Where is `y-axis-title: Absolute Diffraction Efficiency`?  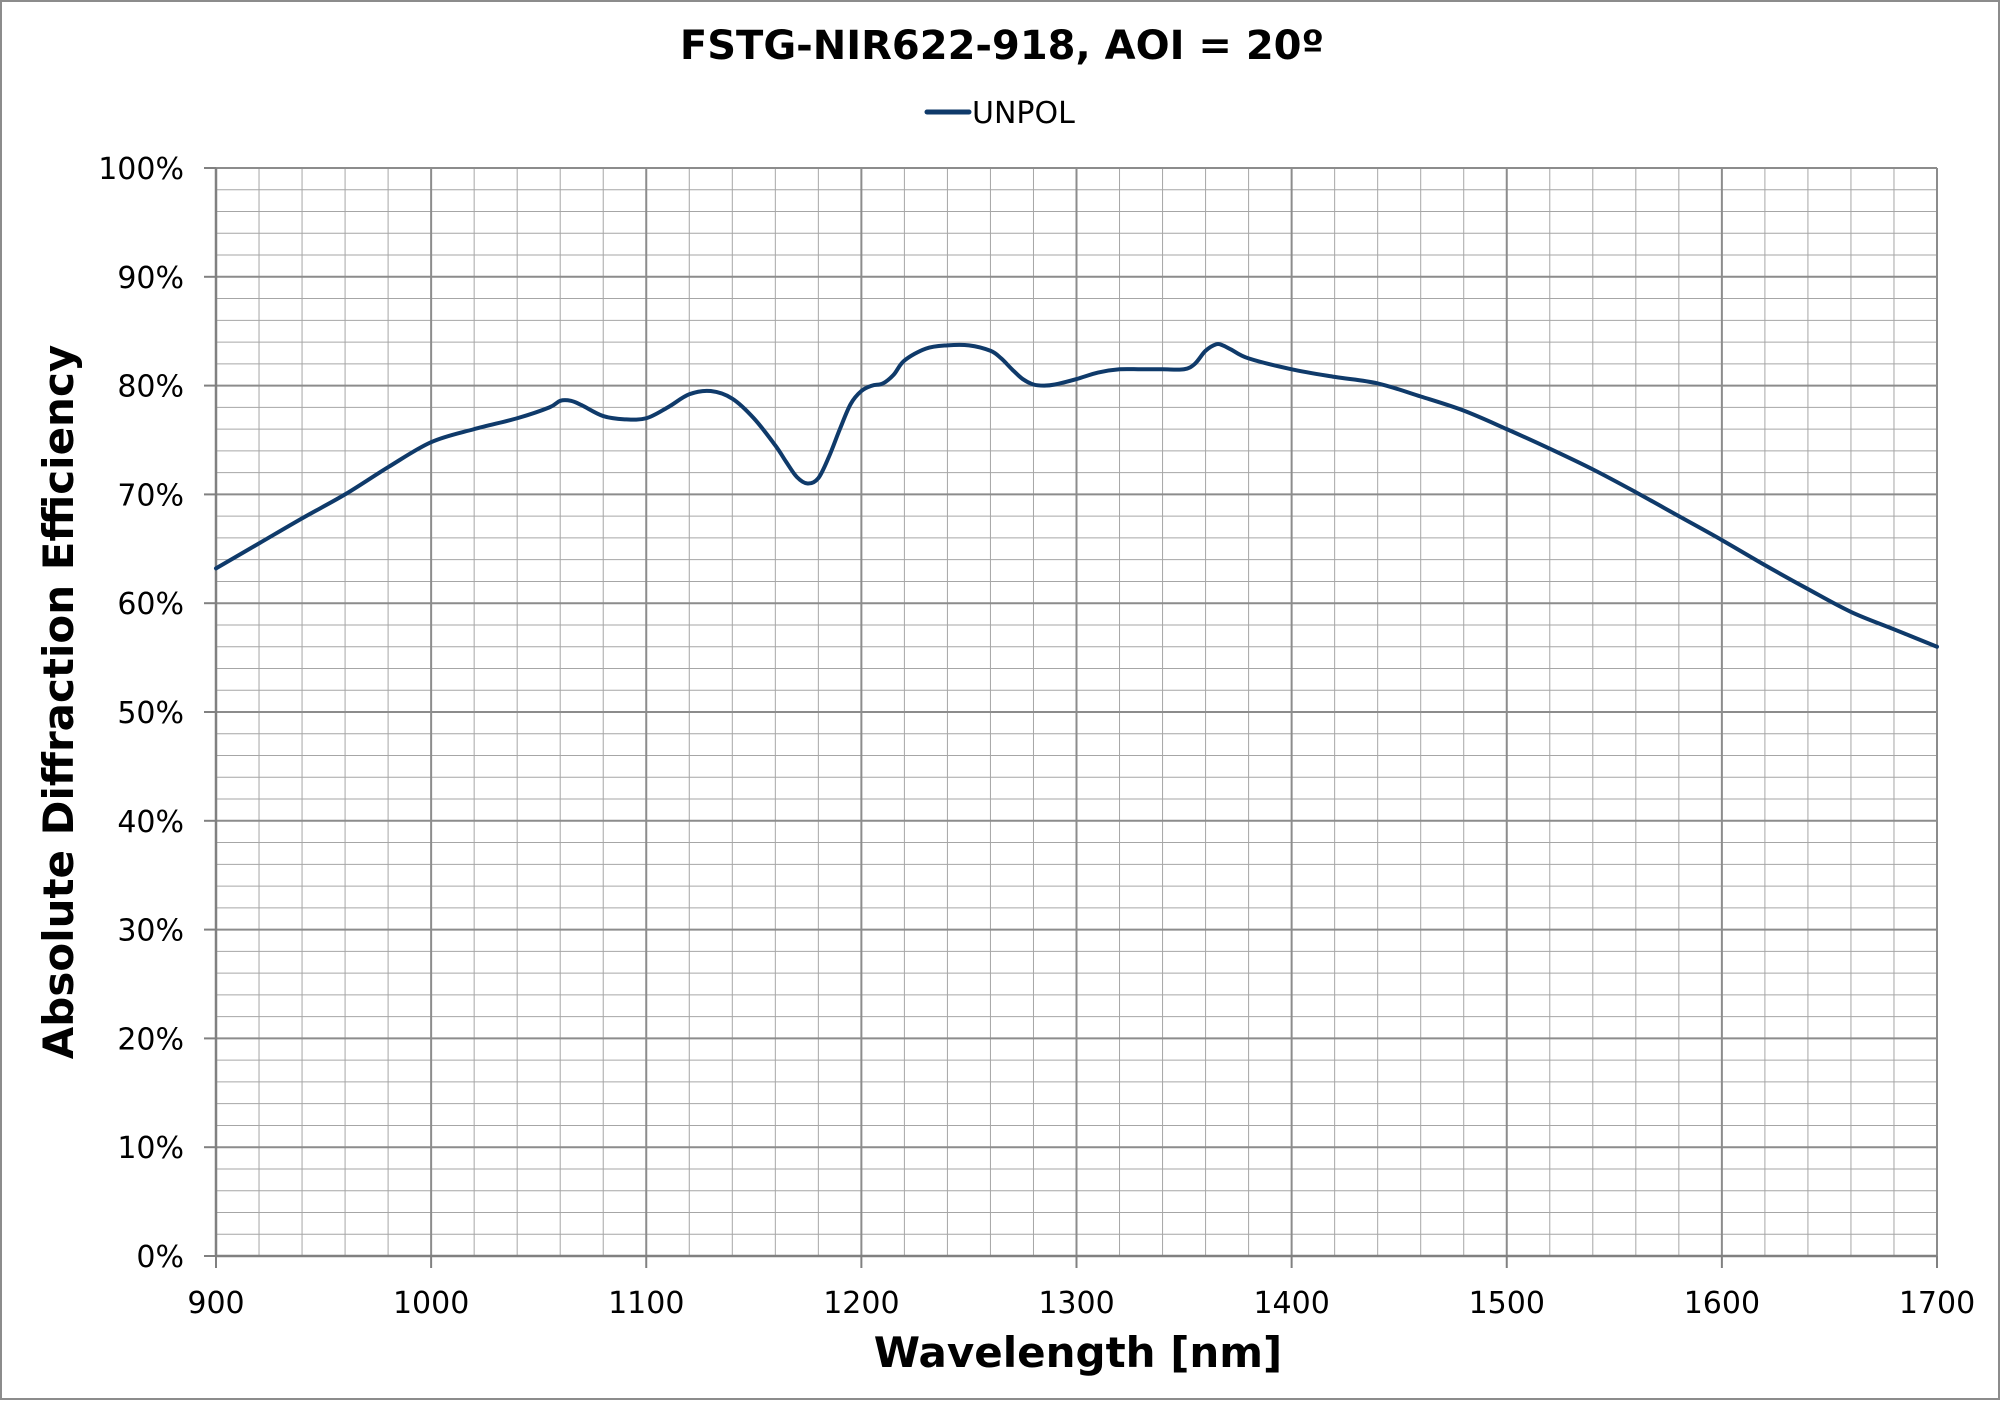 y-axis-title: Absolute Diffraction Efficiency is located at coordinates (58, 702).